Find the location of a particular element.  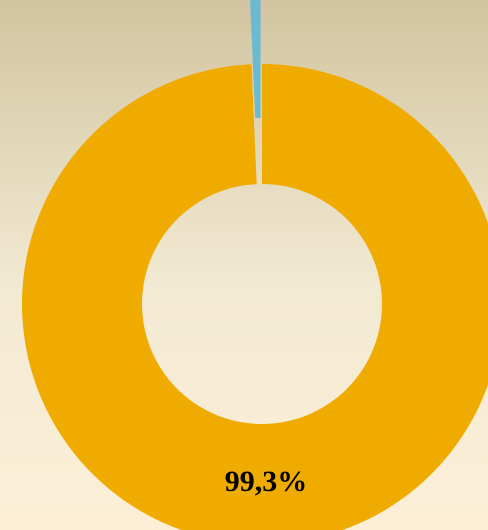

donut-slice is located at coordinates (255, 59).